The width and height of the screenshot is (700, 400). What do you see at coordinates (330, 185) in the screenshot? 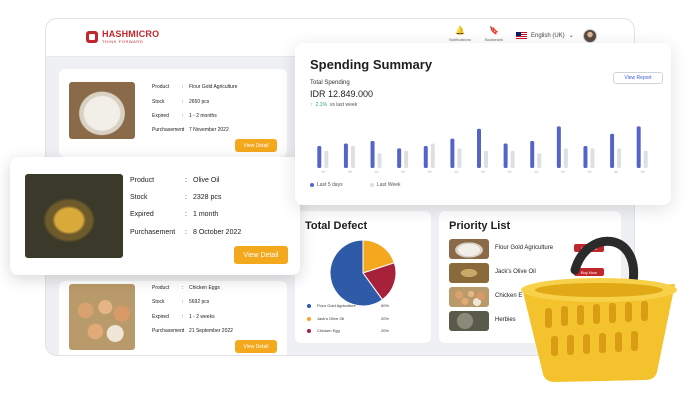
I see `legend-label: Last 5 days` at bounding box center [330, 185].